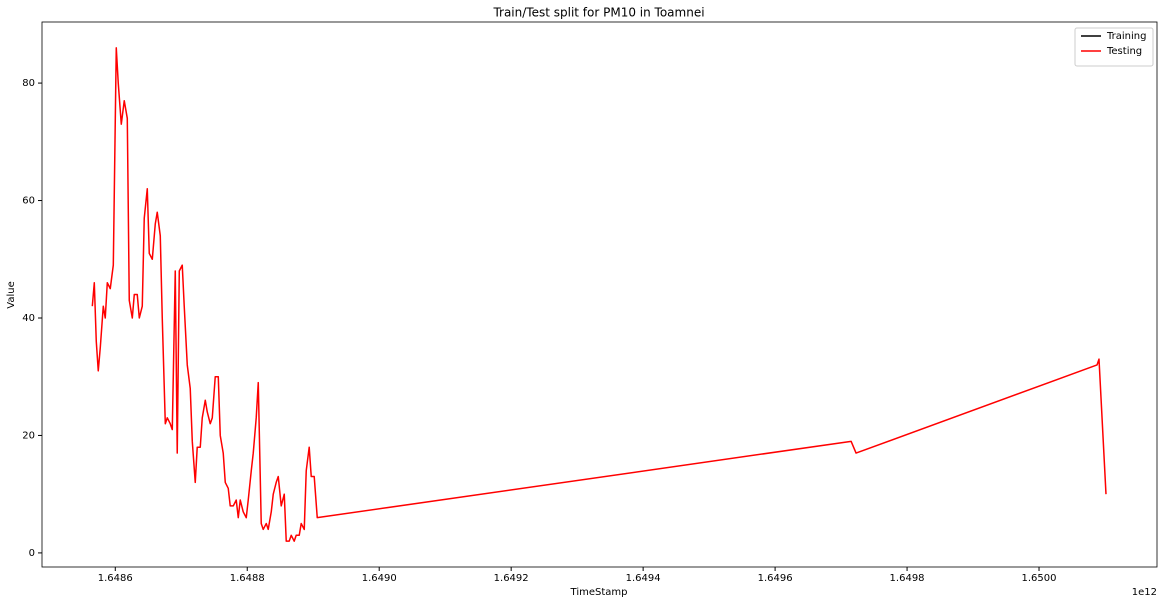 Image resolution: width=1164 pixels, height=604 pixels. What do you see at coordinates (28, 318) in the screenshot?
I see `y-tick-label: 40` at bounding box center [28, 318].